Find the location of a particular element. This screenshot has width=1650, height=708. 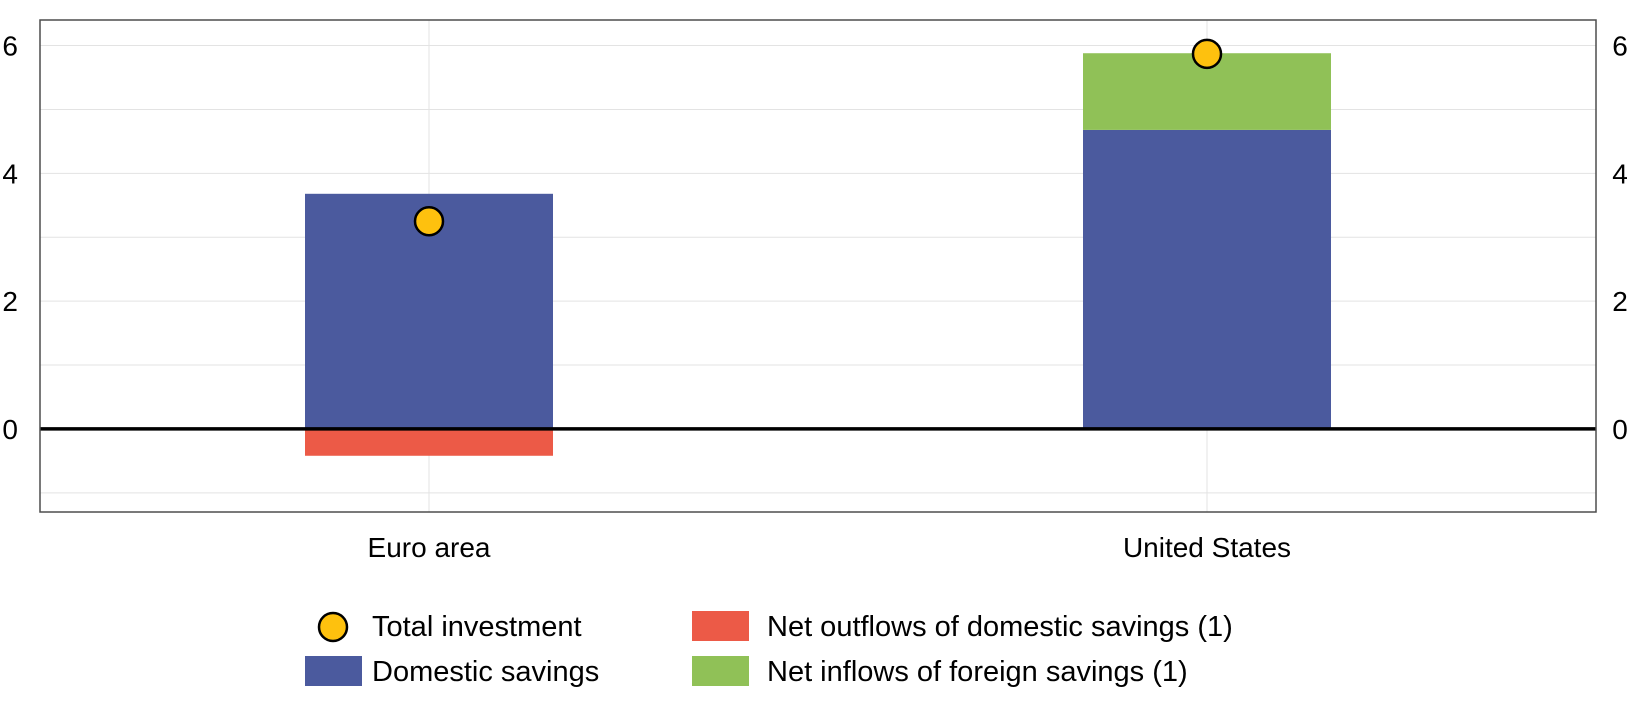

legend-swatch-marker is located at coordinates (333, 627).